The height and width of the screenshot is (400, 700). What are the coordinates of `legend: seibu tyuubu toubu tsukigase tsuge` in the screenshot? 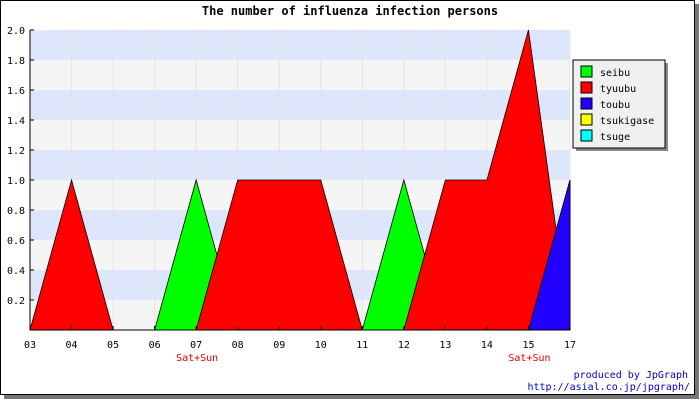 It's located at (620, 105).